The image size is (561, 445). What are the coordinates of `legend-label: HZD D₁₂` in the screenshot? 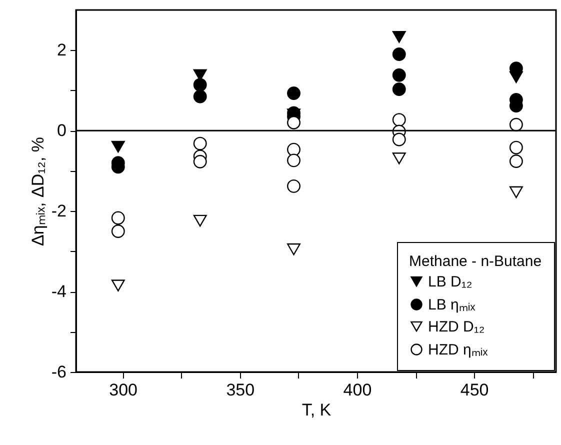 It's located at (456, 327).